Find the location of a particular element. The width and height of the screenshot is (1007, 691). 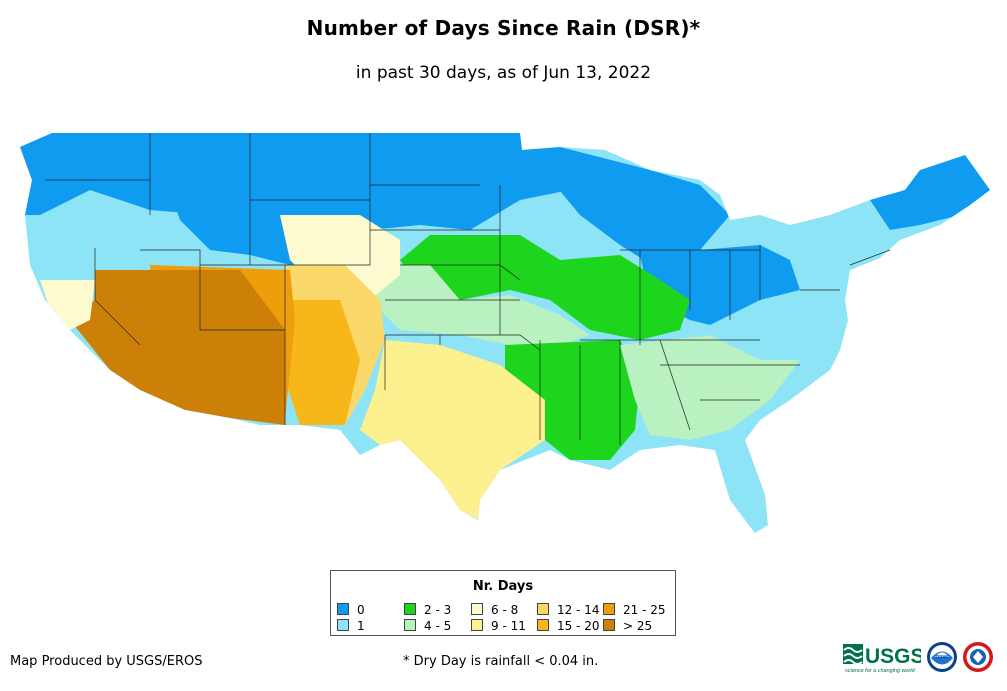

legend-label: 15 - 20 is located at coordinates (578, 626).